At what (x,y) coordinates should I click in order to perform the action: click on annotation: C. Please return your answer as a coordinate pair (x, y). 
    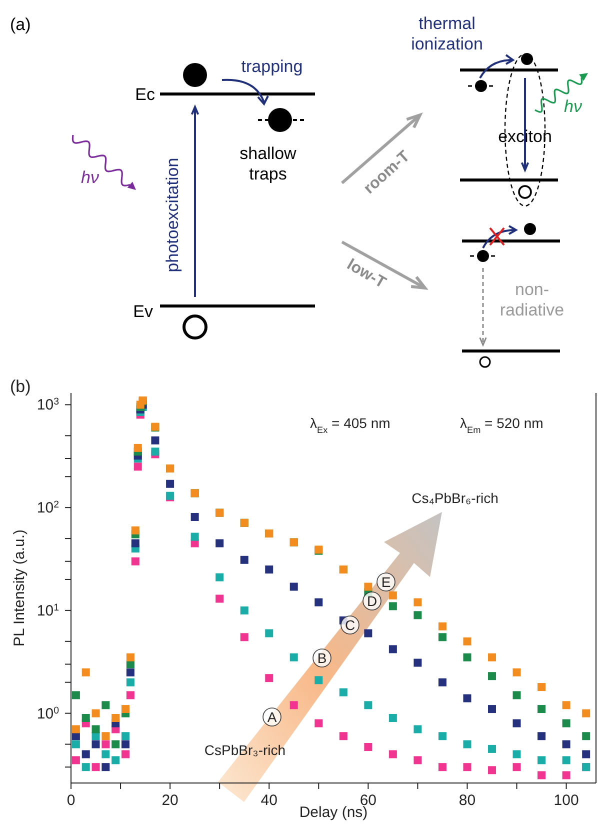
    Looking at the image, I should click on (350, 625).